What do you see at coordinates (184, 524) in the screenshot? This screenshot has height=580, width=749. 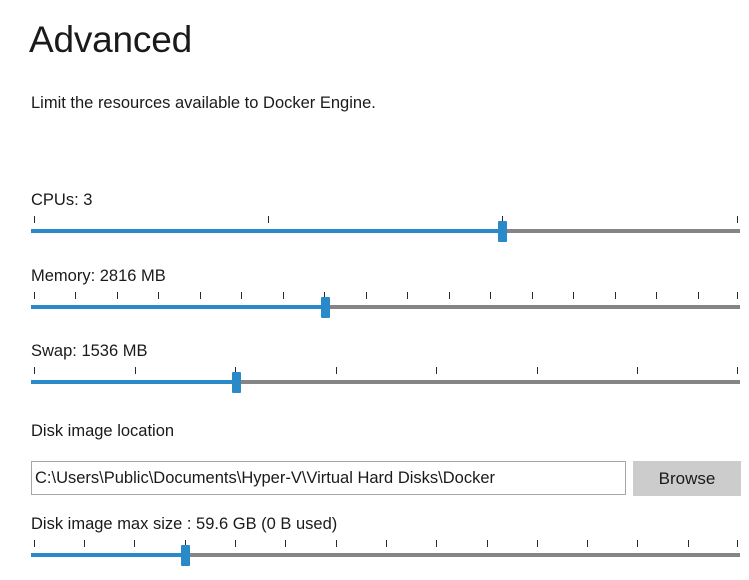 I see `disk-size-label: Disk image max size : 59.6 GB (0 B used)` at bounding box center [184, 524].